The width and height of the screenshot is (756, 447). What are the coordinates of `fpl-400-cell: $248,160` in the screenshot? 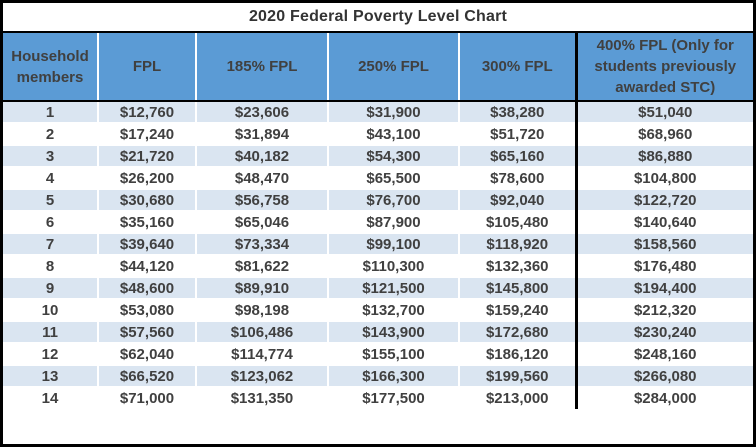 It's located at (663, 354).